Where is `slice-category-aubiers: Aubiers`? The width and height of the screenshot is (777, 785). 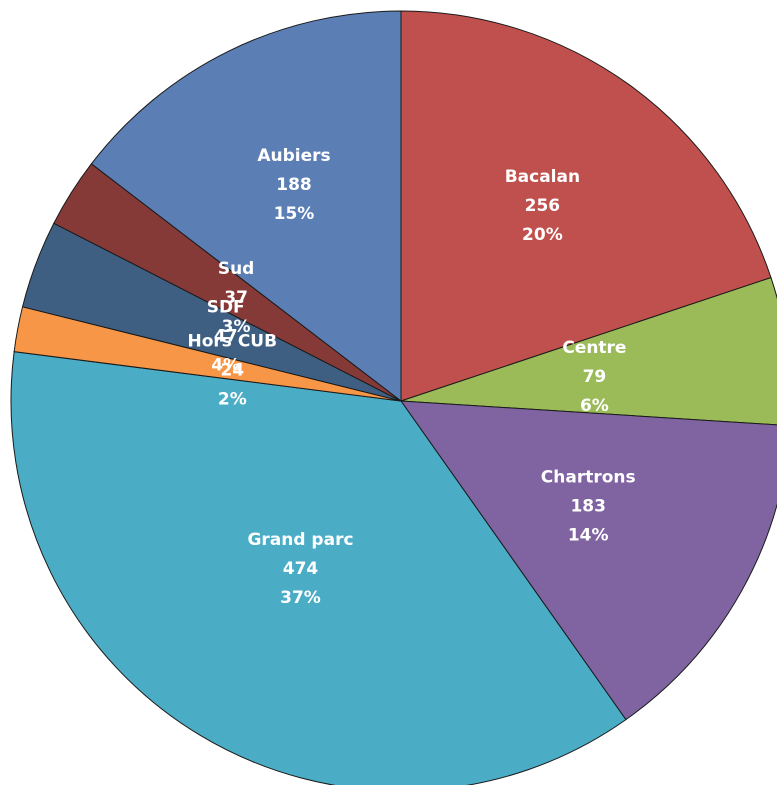 slice-category-aubiers: Aubiers is located at coordinates (293, 156).